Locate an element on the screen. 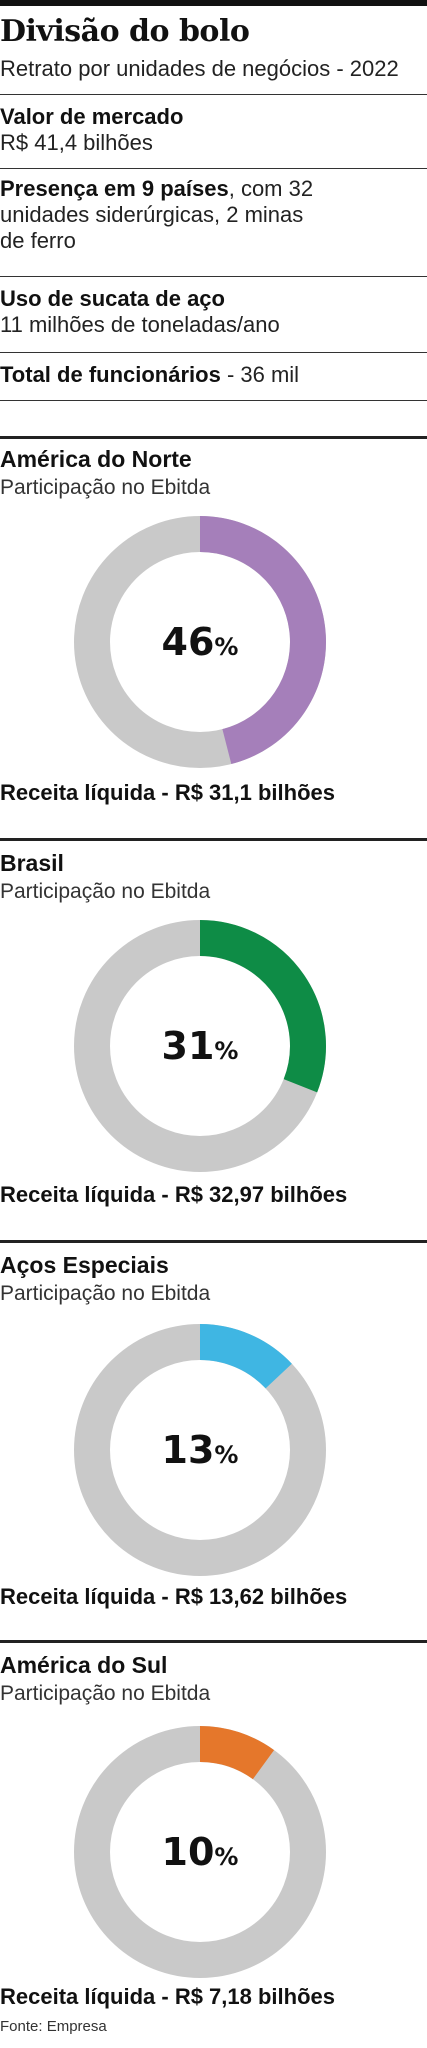 Image resolution: width=427 pixels, height=2048 pixels. revenue-label: Receita líquida - R$ 32,97 bilhões is located at coordinates (174, 1194).